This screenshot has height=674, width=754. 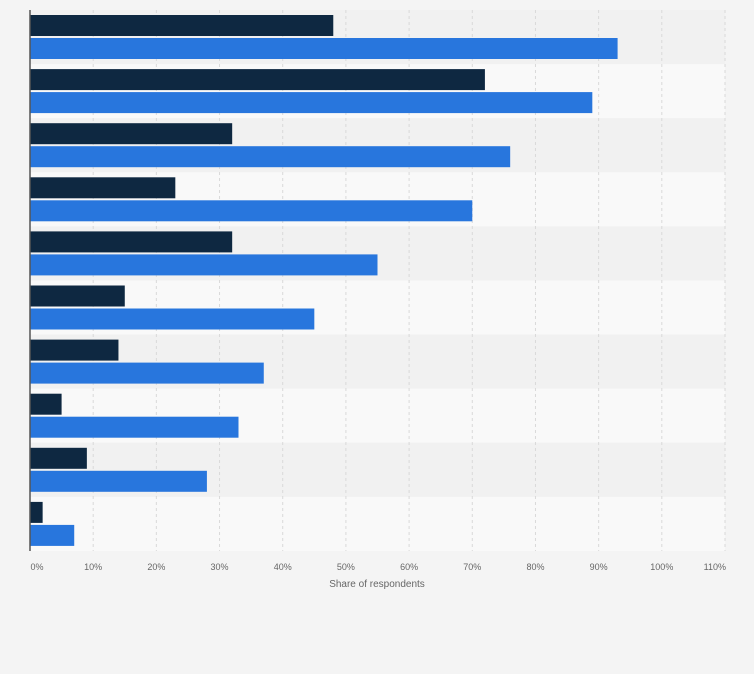 What do you see at coordinates (715, 567) in the screenshot?
I see `x-tick-label: 110%` at bounding box center [715, 567].